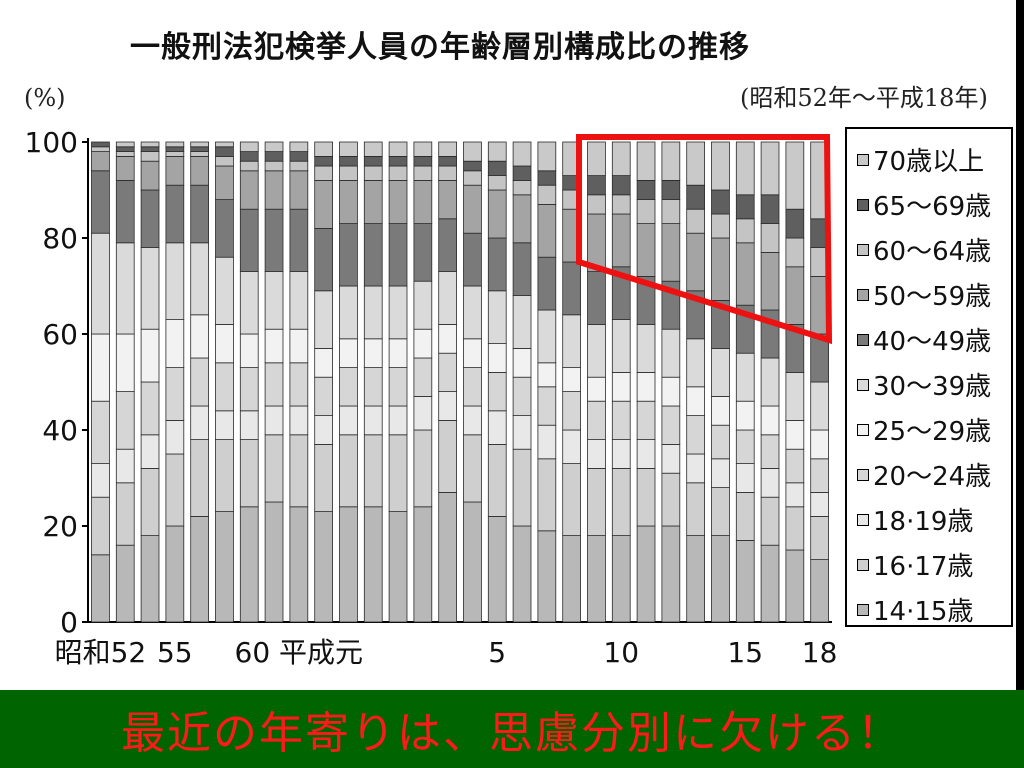 The image size is (1024, 768). Describe the element at coordinates (820, 652) in the screenshot. I see `x-tick-label: 18` at that location.